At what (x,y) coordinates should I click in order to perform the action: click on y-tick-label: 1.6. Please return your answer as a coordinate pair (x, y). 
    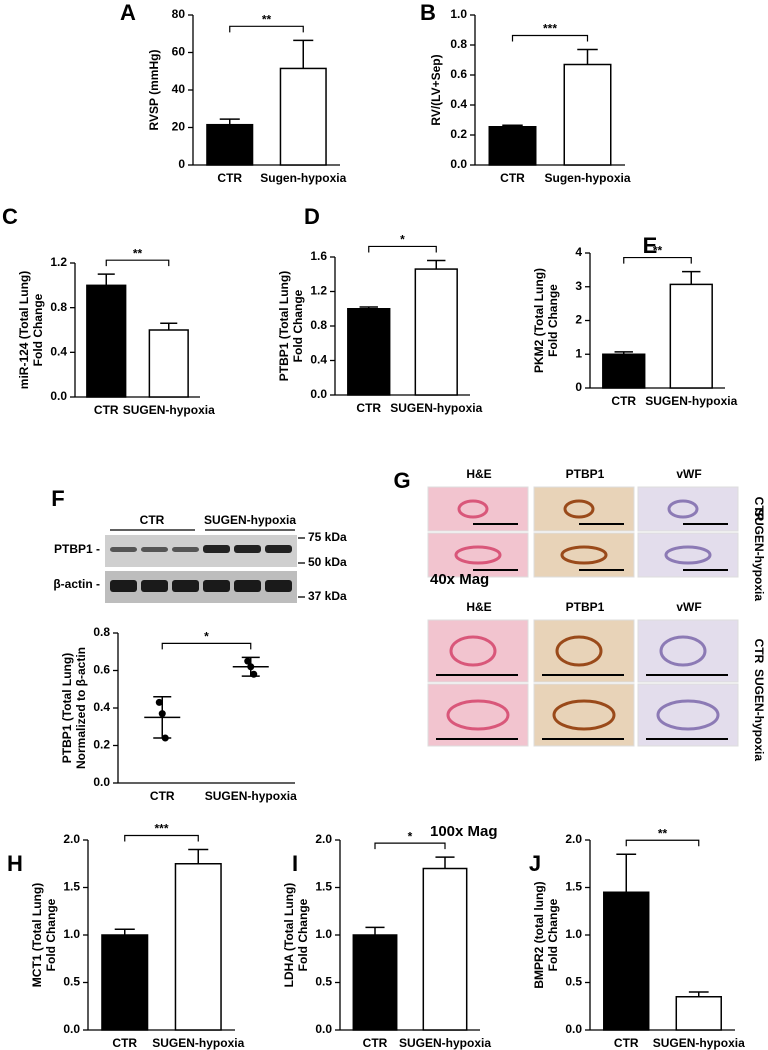
    Looking at the image, I should click on (318, 256).